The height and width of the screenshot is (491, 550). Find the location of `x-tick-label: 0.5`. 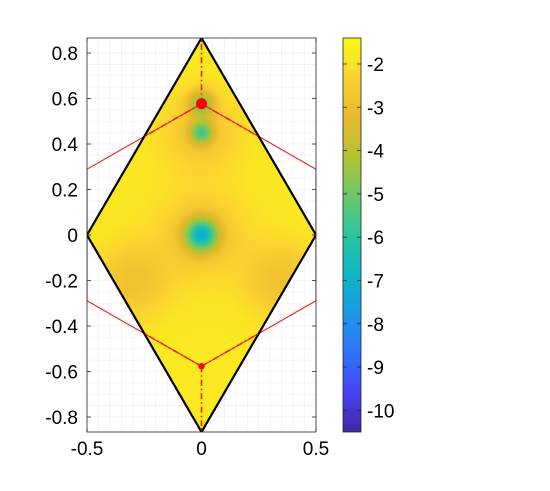

x-tick-label: 0.5 is located at coordinates (316, 449).